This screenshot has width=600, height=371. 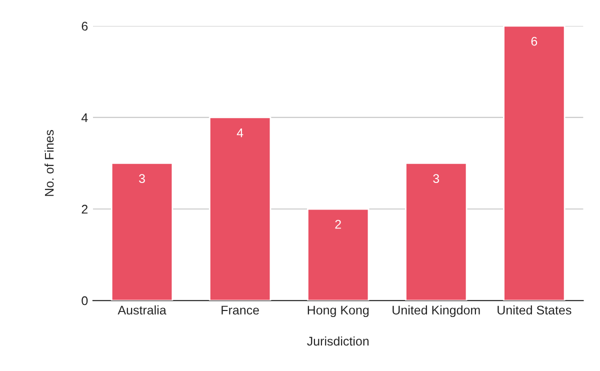 What do you see at coordinates (240, 133) in the screenshot?
I see `data-label: 4` at bounding box center [240, 133].